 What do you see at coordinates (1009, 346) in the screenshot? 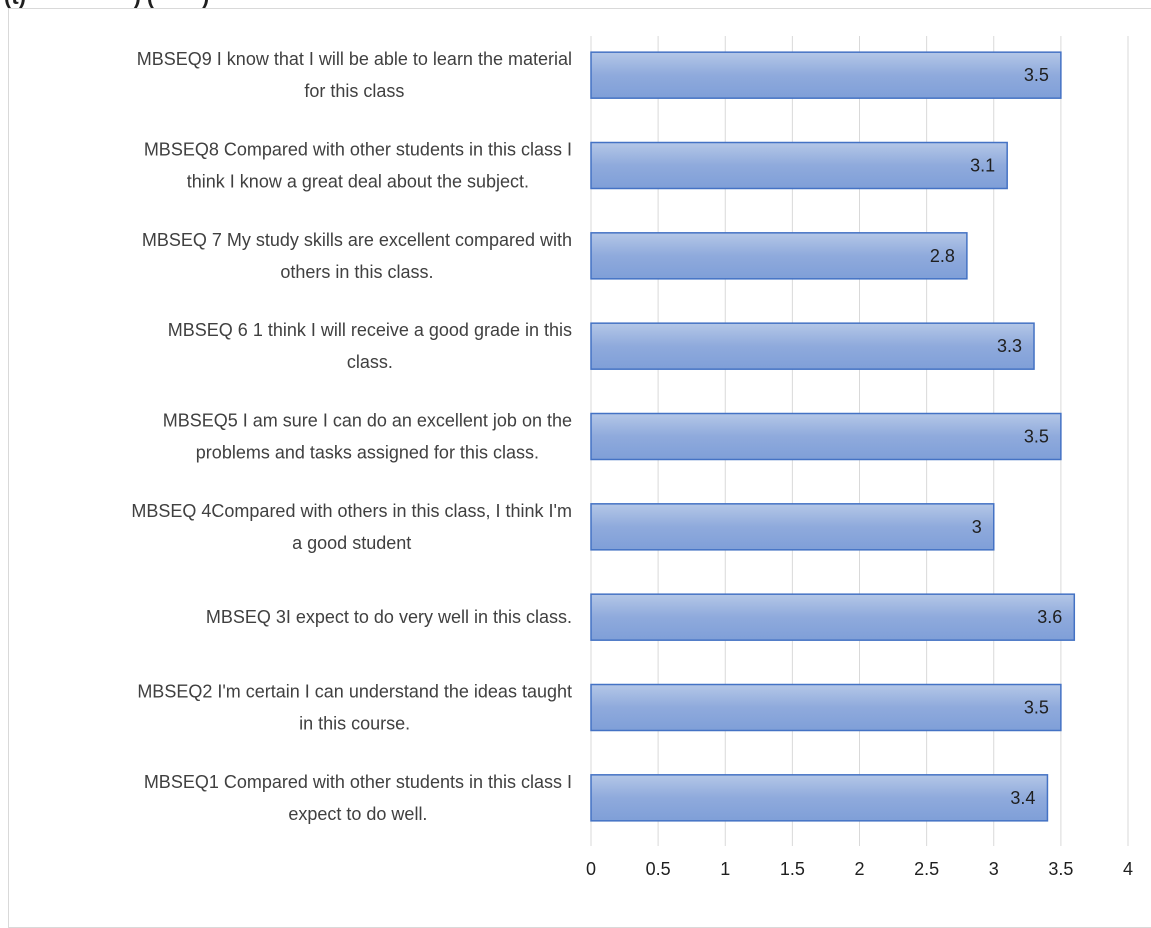
I see `data-label: 3.3` at bounding box center [1009, 346].